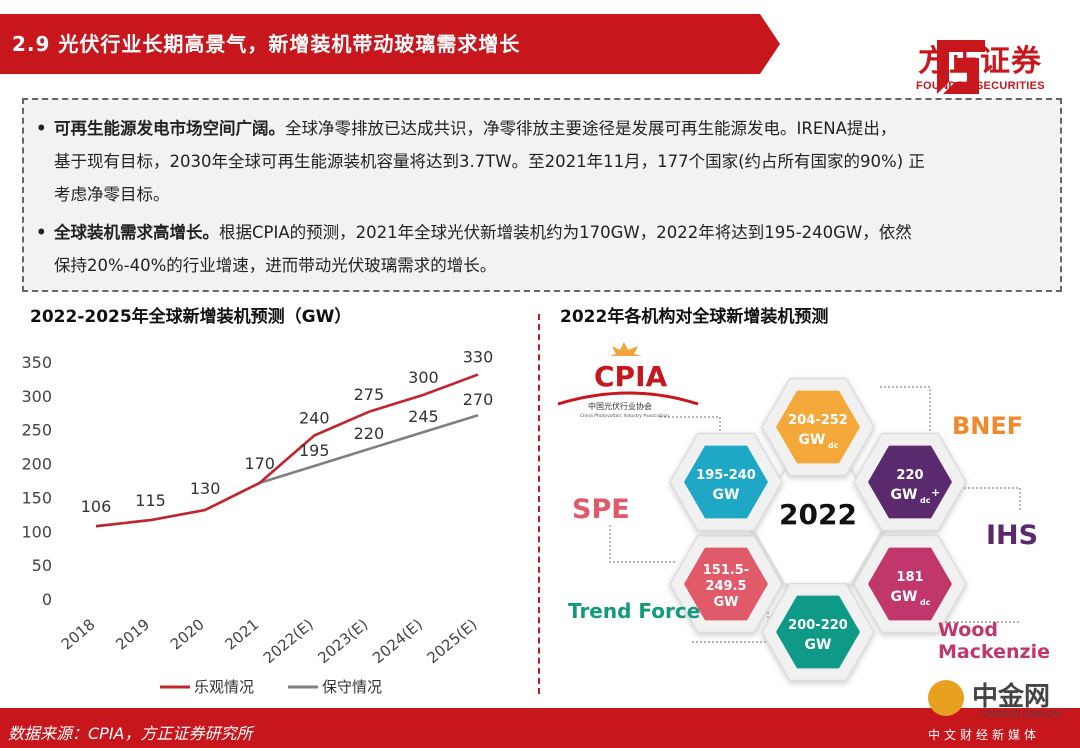 The width and height of the screenshot is (1080, 748). I want to click on forecast-hexagon: 195-240 GW, so click(726, 482).